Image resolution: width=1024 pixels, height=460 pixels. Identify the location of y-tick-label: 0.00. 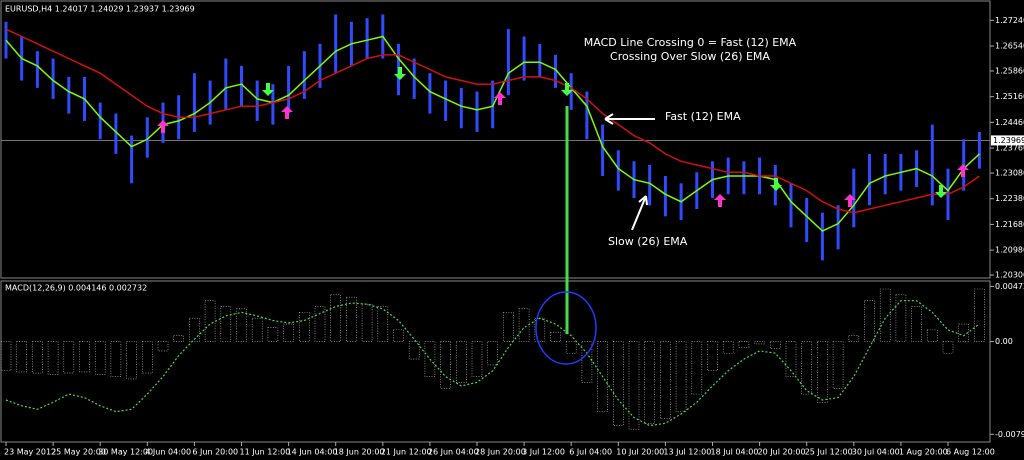
(1004, 341).